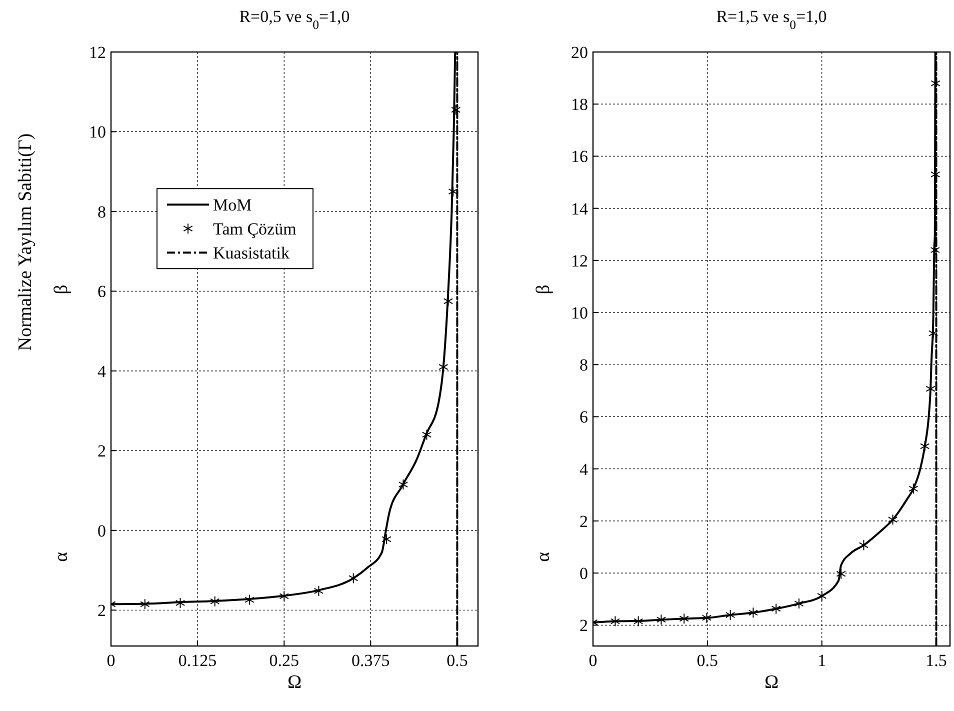 The width and height of the screenshot is (954, 711). I want to click on x-tick-label: 1, so click(822, 660).